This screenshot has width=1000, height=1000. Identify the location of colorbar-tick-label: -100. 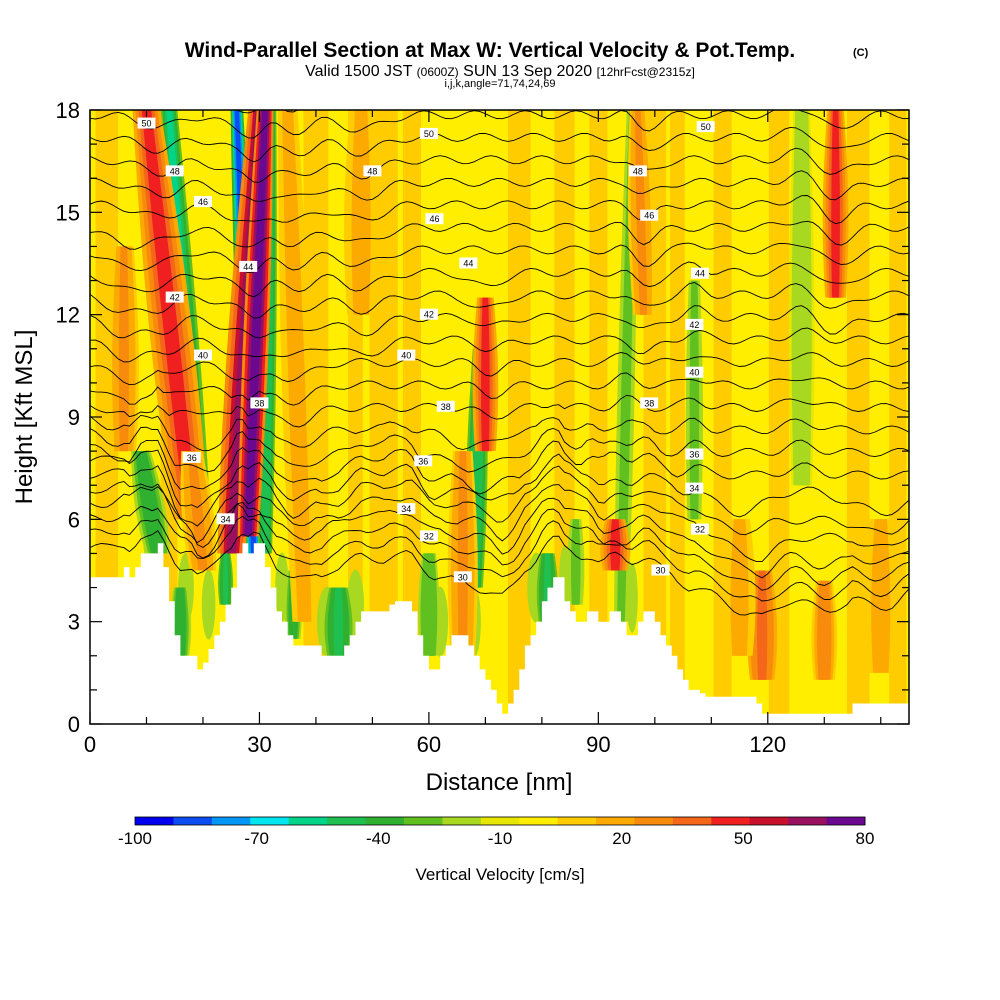
(135, 838).